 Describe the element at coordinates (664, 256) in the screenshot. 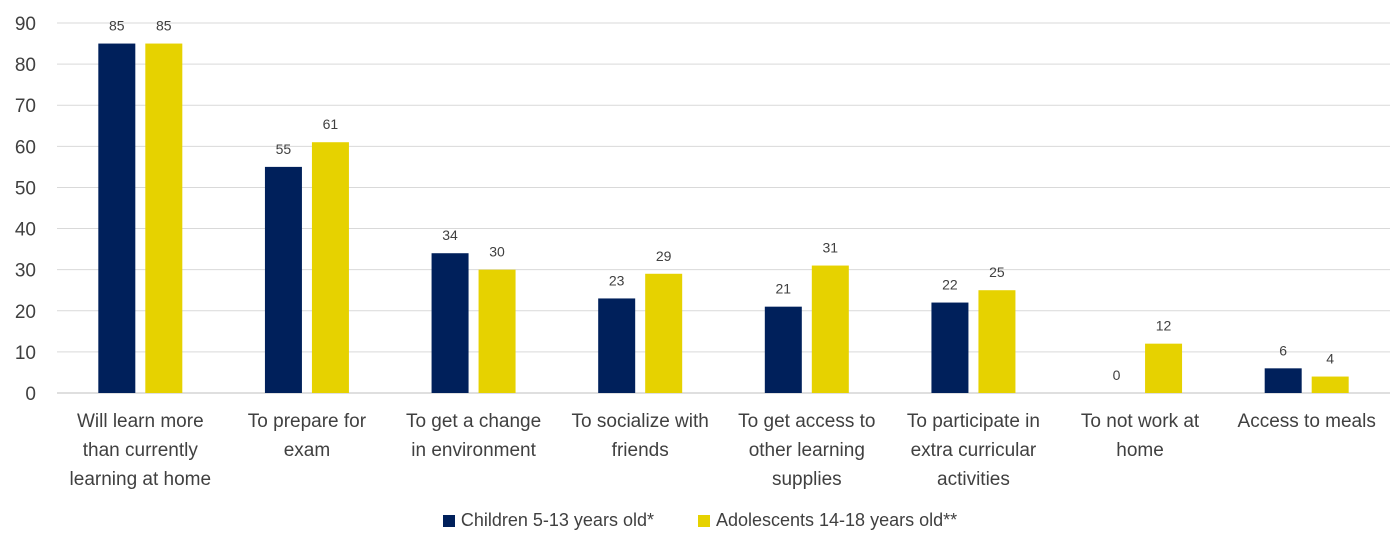

I see `data-label-adolescents-3: 29` at that location.